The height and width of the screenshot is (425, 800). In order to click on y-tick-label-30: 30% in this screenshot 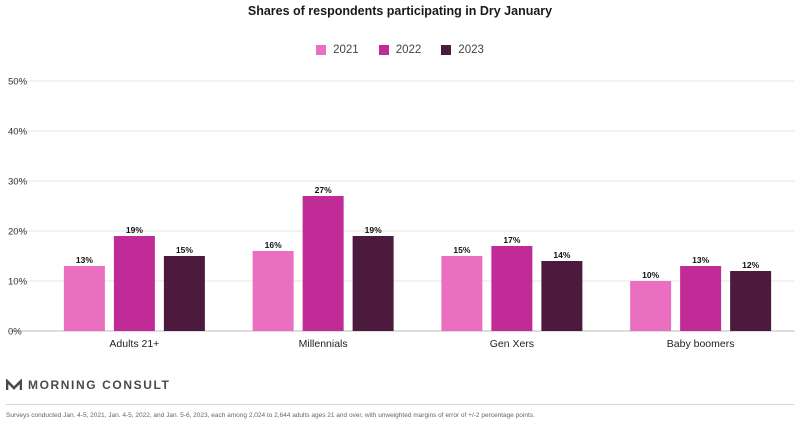, I will do `click(18, 182)`.